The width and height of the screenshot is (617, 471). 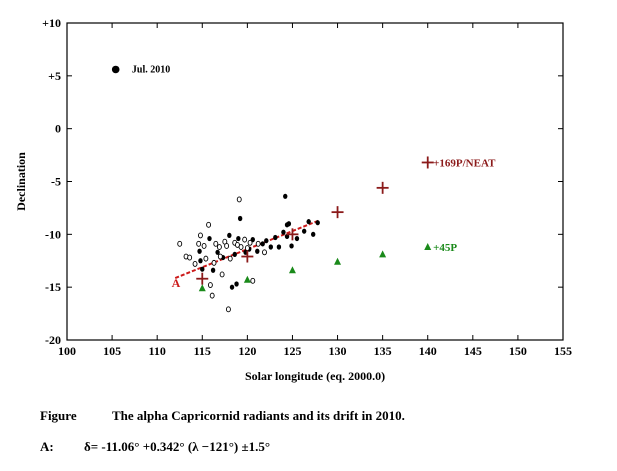 I want to click on y-tick-label: -10, so click(x=53, y=234).